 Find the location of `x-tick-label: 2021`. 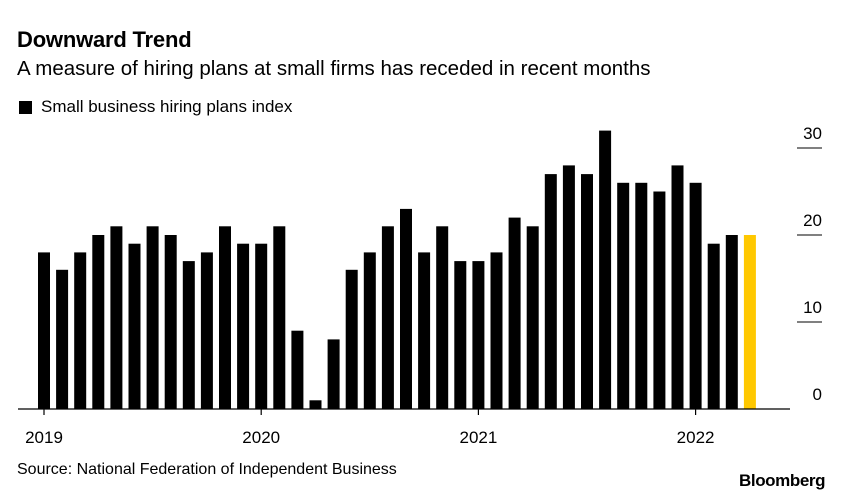

x-tick-label: 2021 is located at coordinates (478, 437).